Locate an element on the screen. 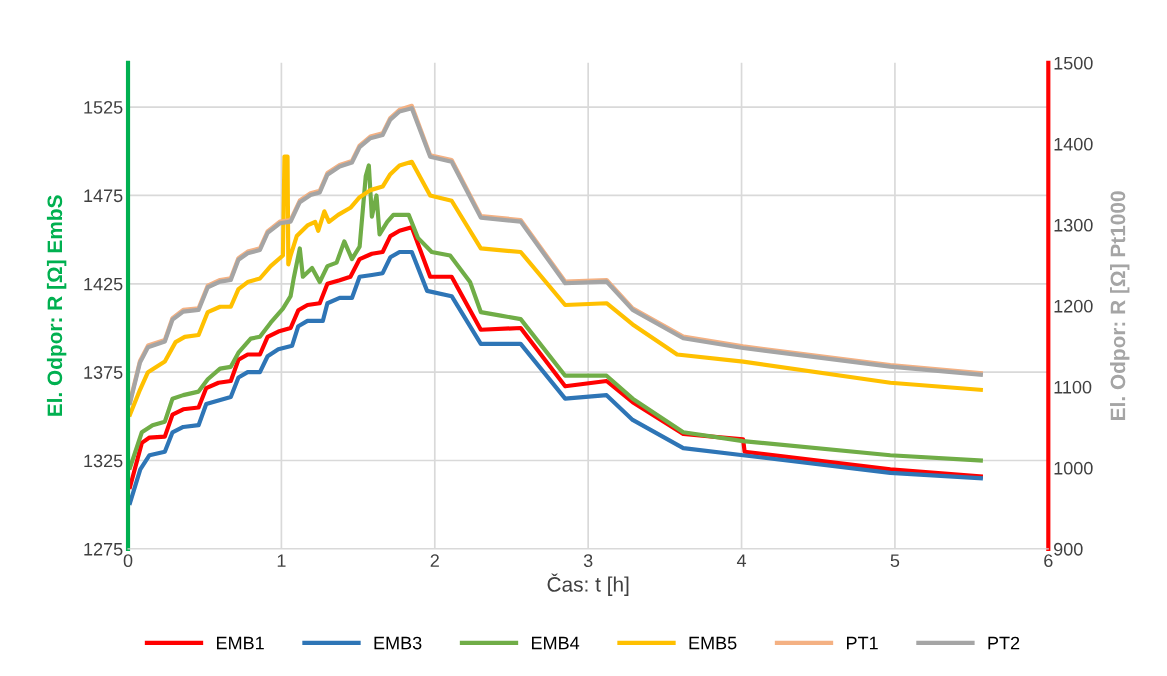 The image size is (1167, 676). y2-tick-label: 1200 is located at coordinates (1073, 306).